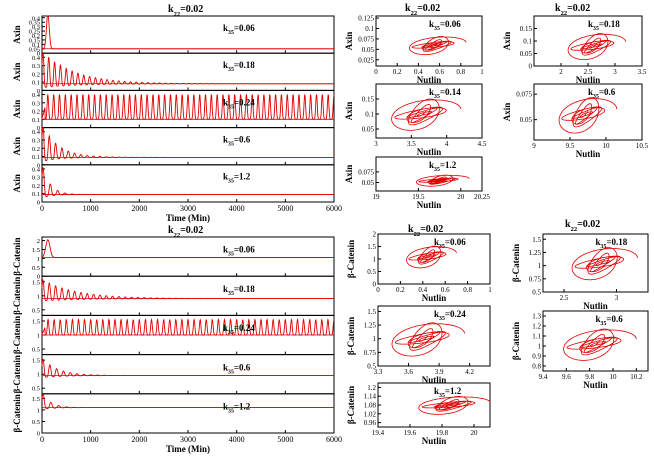  I want to click on axin-time-ytick-label: 0.35, so click(34, 23).